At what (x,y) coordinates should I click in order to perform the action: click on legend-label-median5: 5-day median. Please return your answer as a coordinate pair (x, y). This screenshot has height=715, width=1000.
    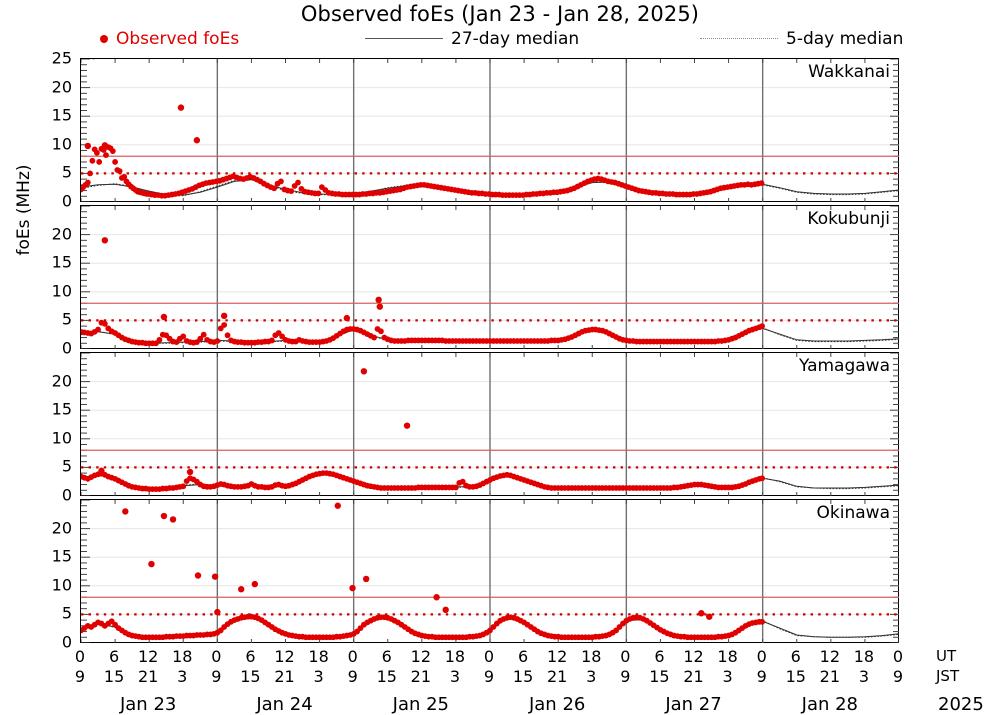
    Looking at the image, I should click on (844, 39).